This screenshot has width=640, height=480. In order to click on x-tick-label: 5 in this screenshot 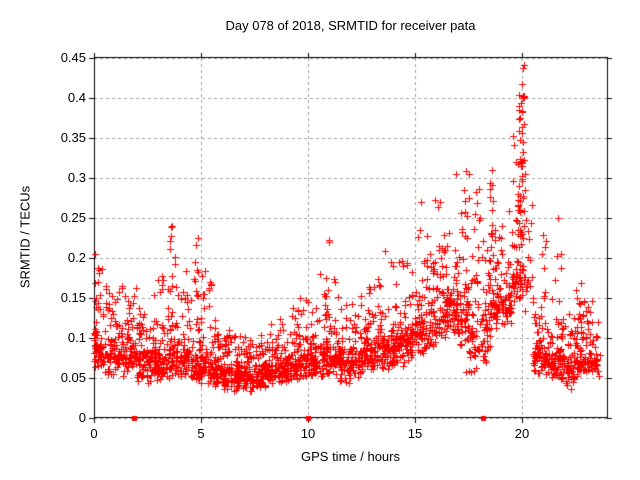, I will do `click(201, 433)`.